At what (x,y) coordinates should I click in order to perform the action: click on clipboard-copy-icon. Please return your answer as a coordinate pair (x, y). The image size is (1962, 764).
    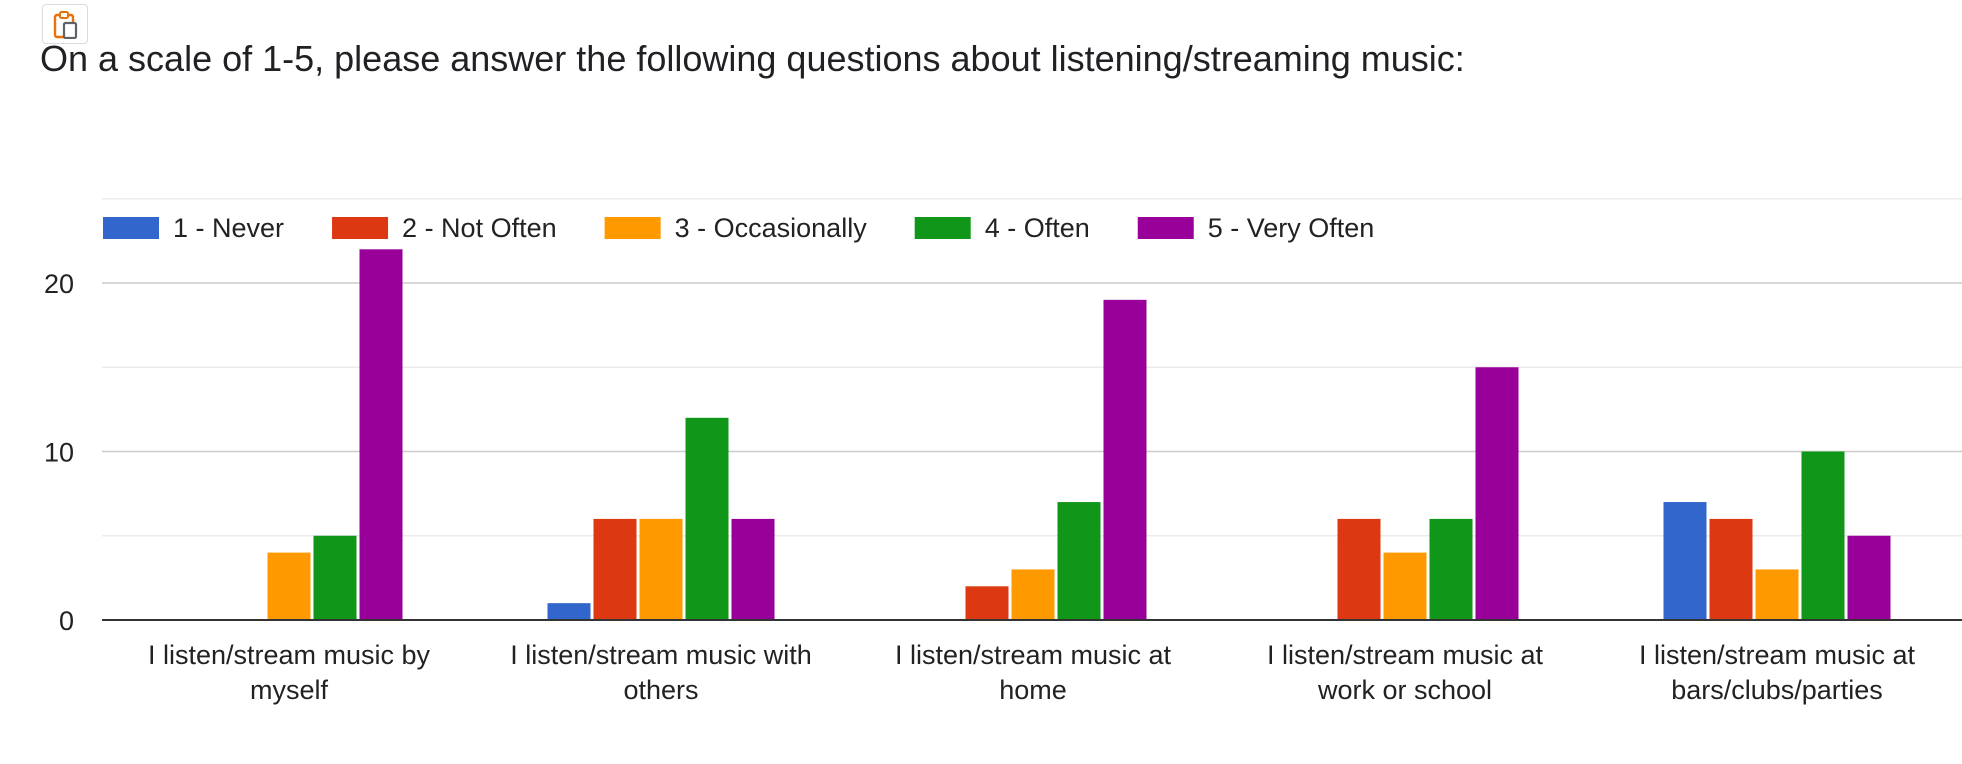
    Looking at the image, I should click on (65, 25).